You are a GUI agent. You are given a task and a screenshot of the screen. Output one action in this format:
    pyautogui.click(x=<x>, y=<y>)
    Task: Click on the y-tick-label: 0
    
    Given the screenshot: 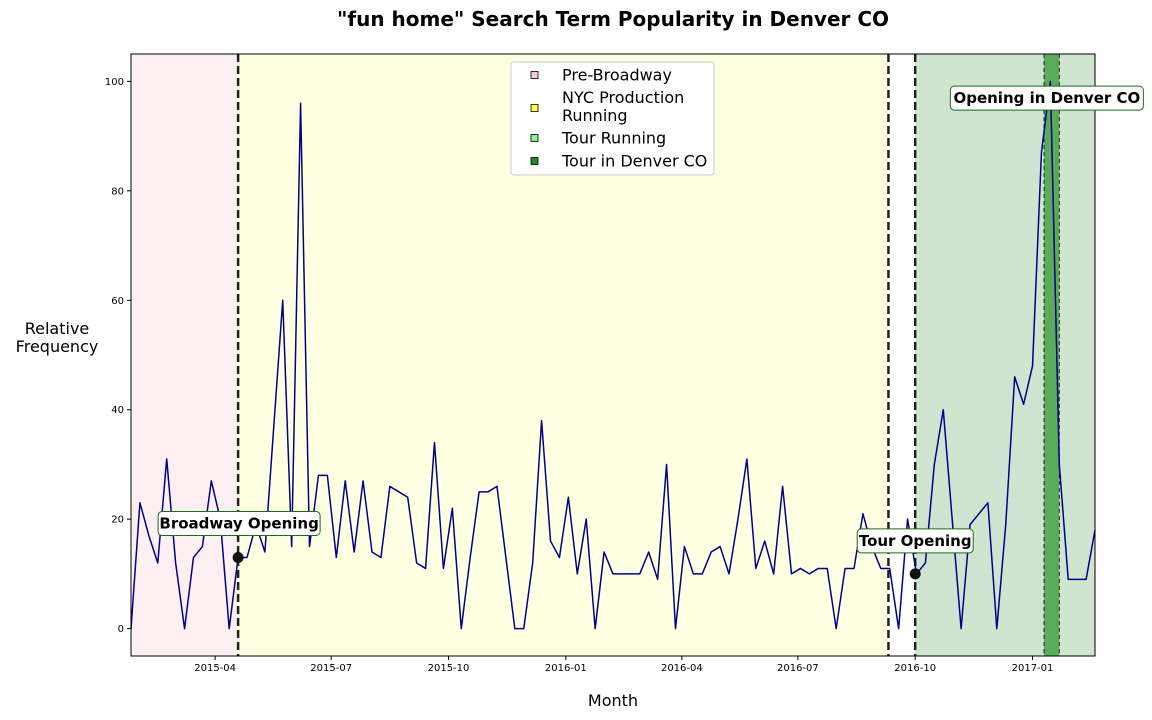 What is the action you would take?
    pyautogui.click(x=121, y=629)
    